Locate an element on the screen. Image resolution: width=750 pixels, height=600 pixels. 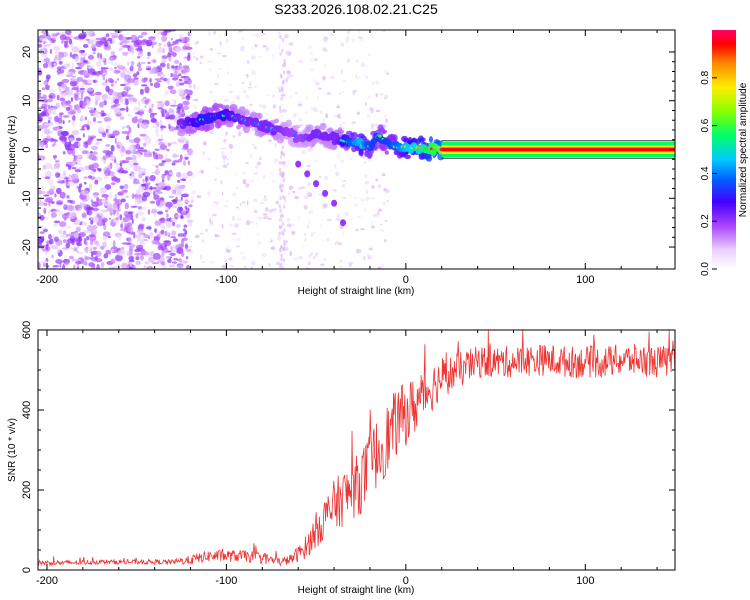
y-tick-label: 400 is located at coordinates (27, 410).